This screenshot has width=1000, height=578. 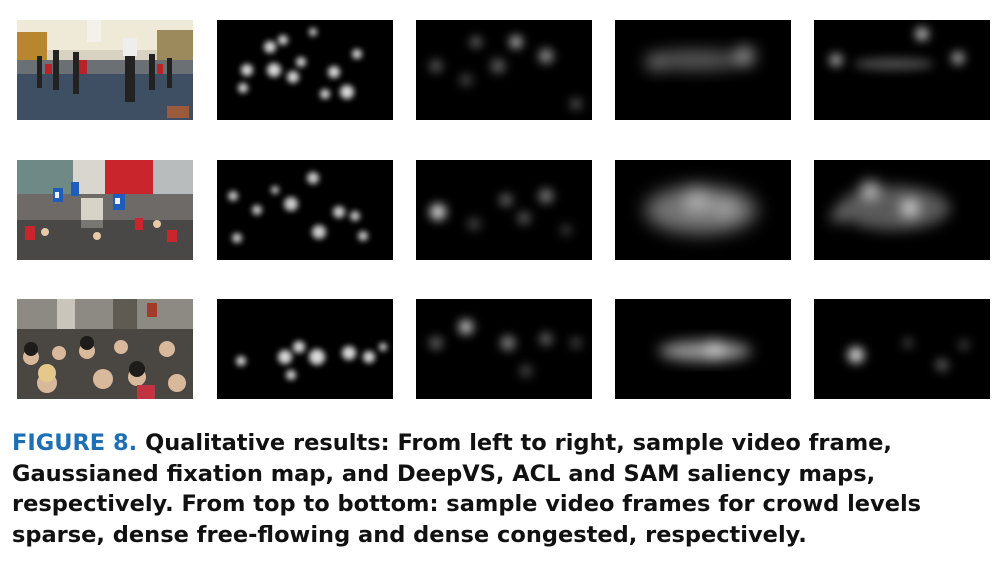 I want to click on video-frame-dense-congested, so click(x=105, y=349).